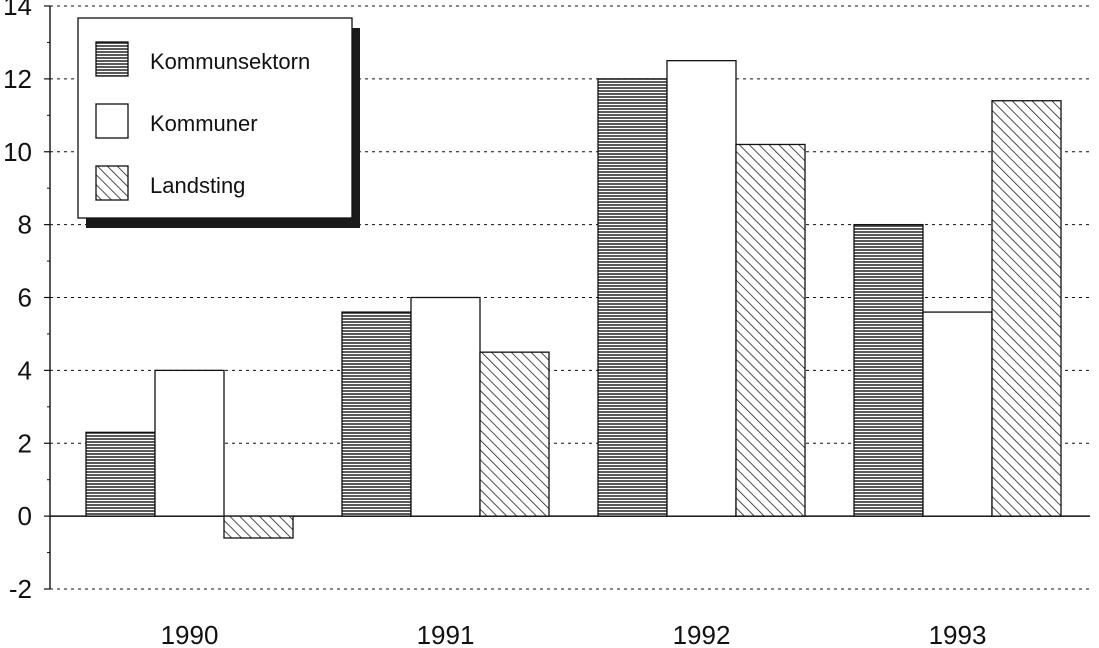 The image size is (1099, 648). I want to click on bar-kommuner-1993, so click(957, 414).